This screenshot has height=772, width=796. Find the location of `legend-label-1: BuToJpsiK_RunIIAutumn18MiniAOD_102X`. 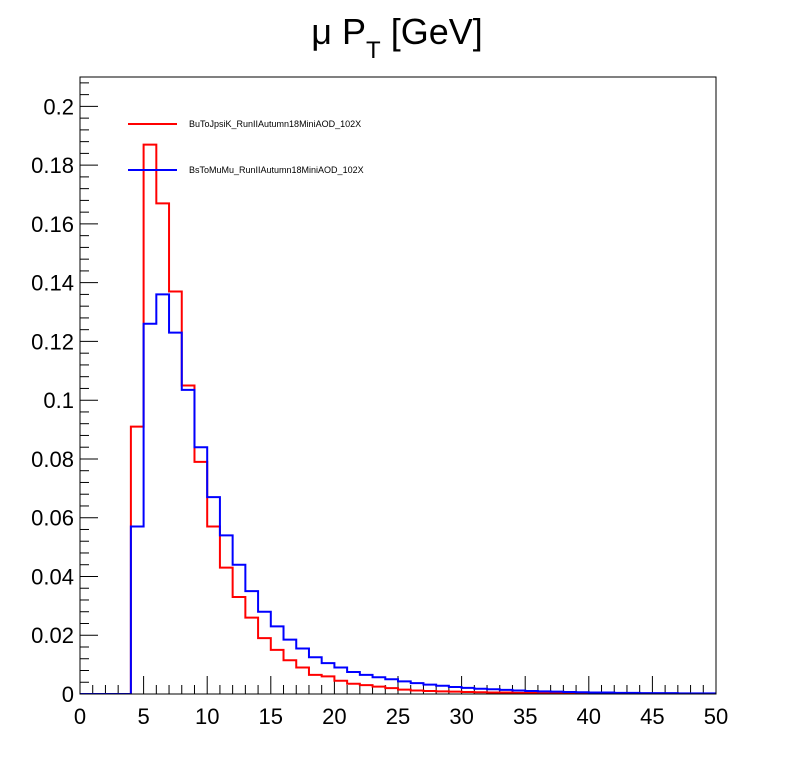

legend-label-1: BuToJpsiK_RunIIAutumn18MiniAOD_102X is located at coordinates (275, 124).